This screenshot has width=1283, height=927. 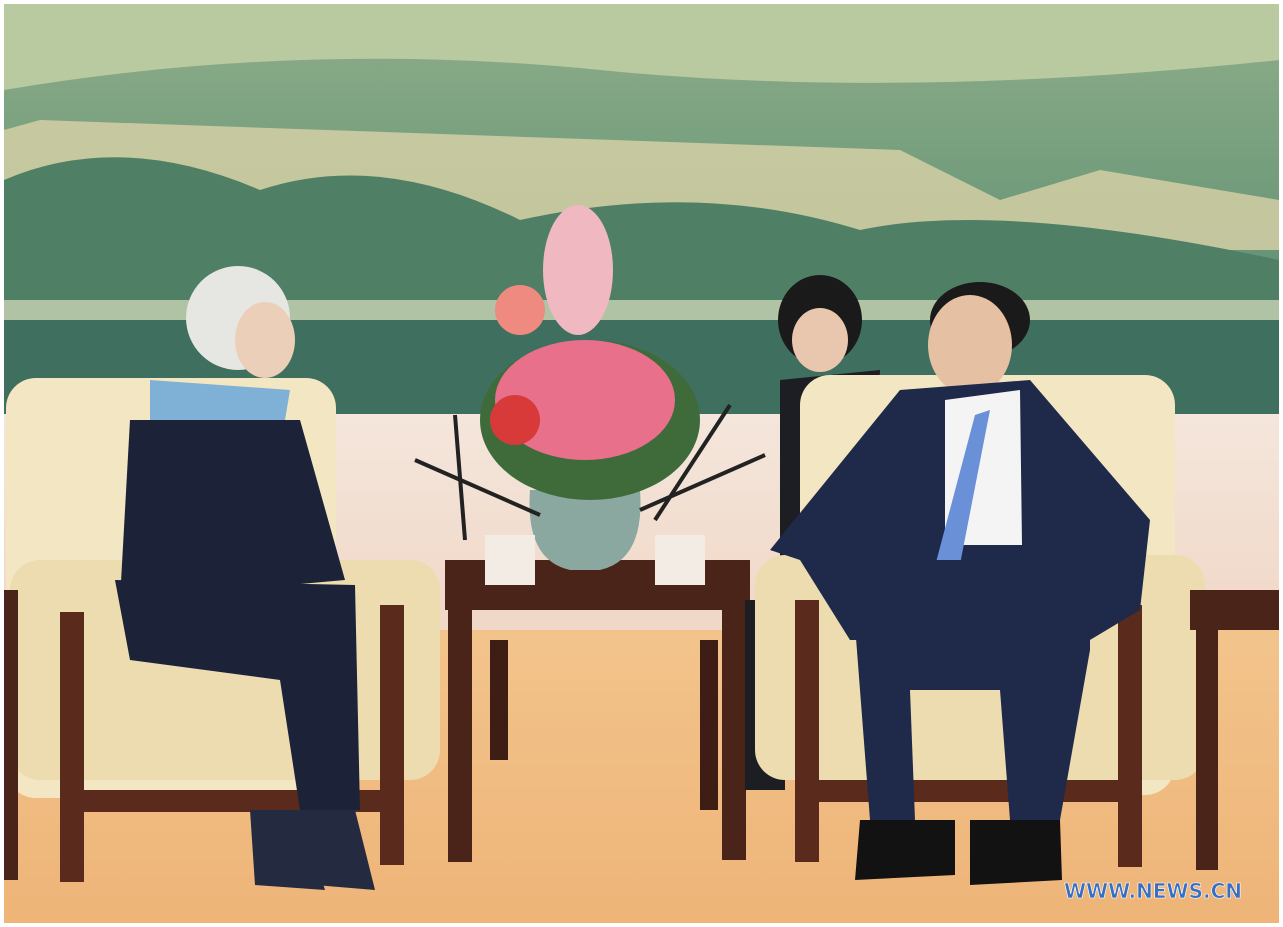 What do you see at coordinates (585, 530) in the screenshot?
I see `vase` at bounding box center [585, 530].